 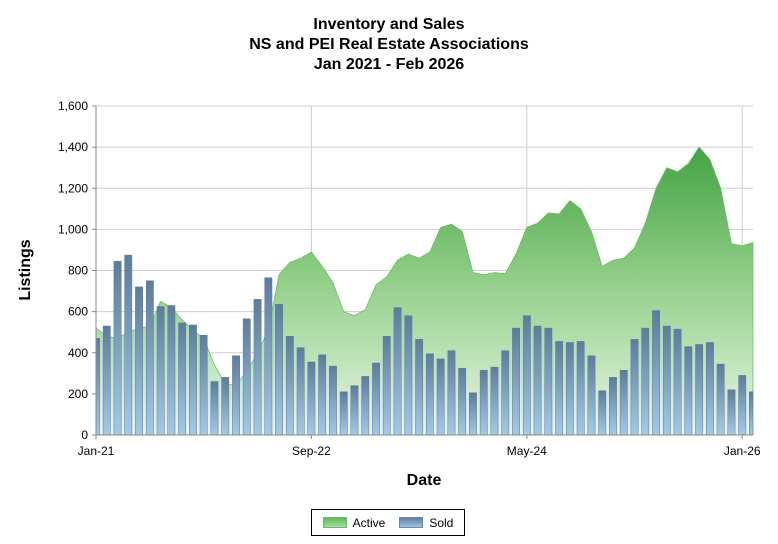 What do you see at coordinates (78, 271) in the screenshot?
I see `y-tick-label: 800` at bounding box center [78, 271].